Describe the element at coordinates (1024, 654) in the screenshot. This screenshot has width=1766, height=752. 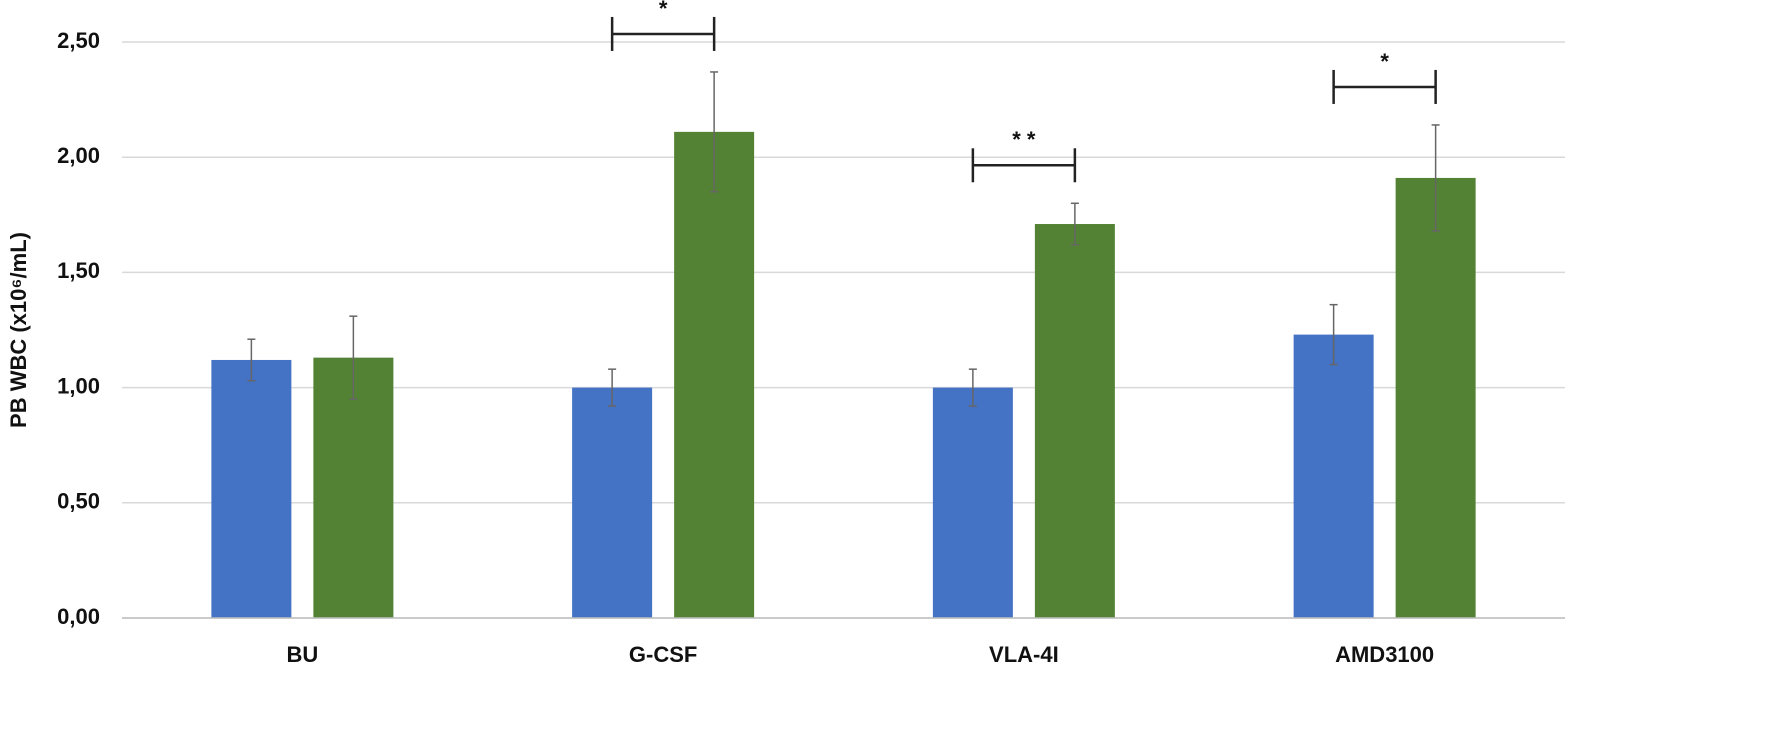
I see `x-tick-label: VLA-4I` at that location.